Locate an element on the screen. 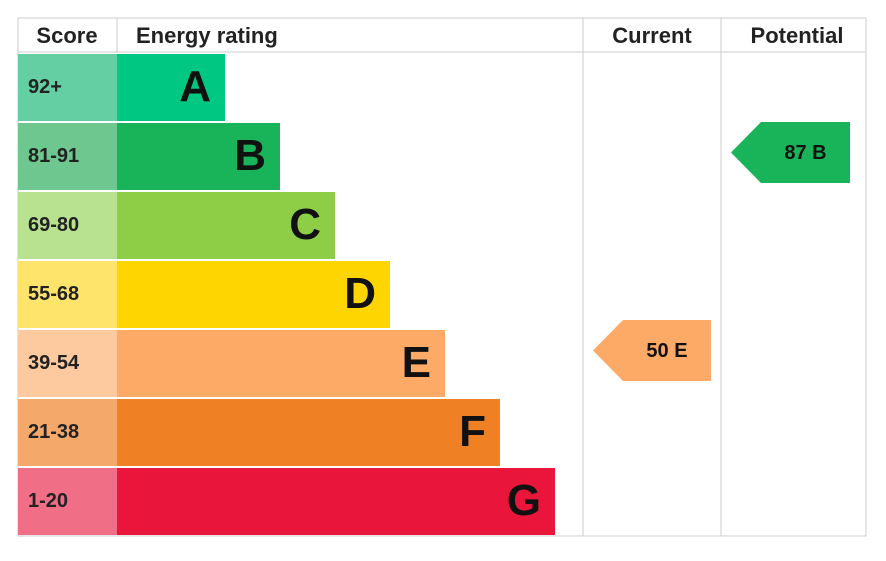  rating-letter: C is located at coordinates (305, 224).